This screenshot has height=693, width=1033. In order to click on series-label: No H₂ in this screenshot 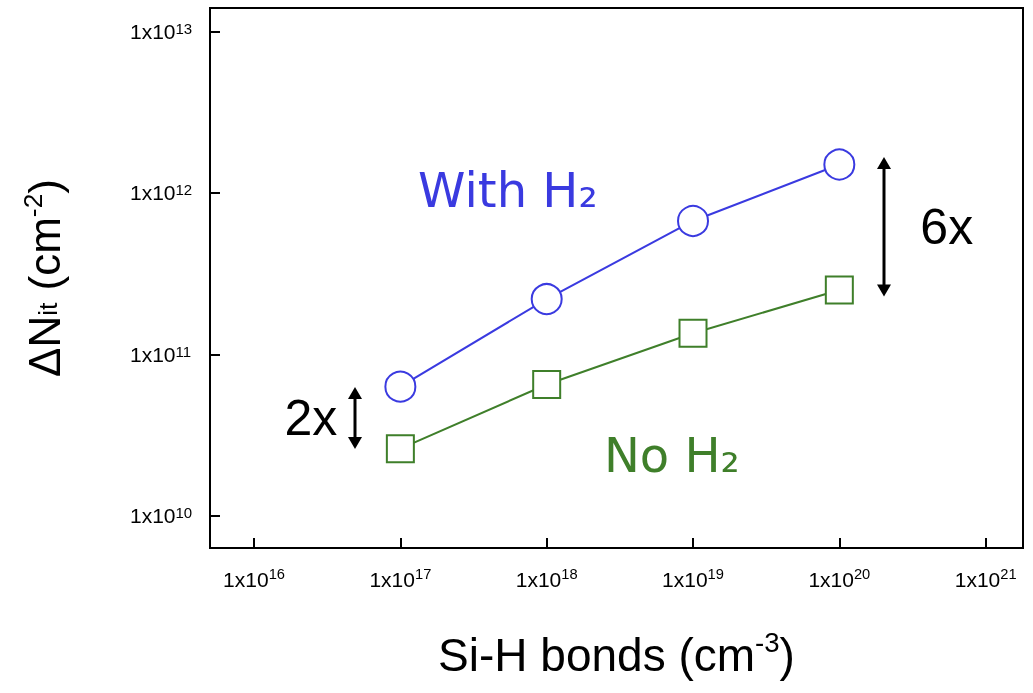, I will do `click(671, 454)`.